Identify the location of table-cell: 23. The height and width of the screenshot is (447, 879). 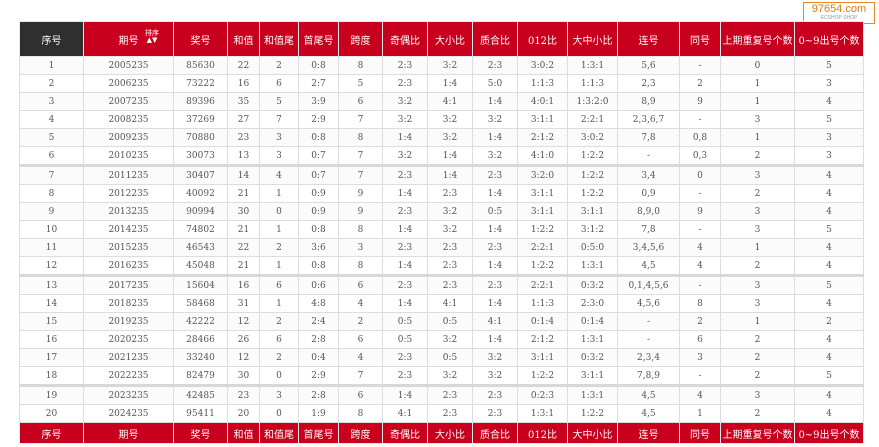
(243, 394).